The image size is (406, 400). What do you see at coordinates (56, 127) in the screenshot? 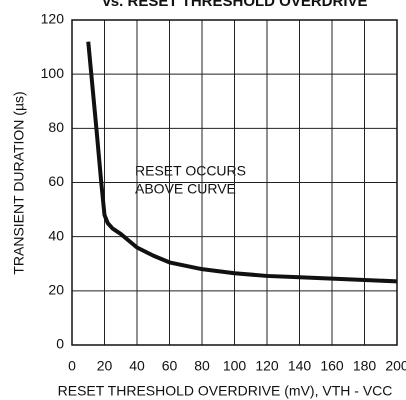
I see `y-tick-label: 80` at bounding box center [56, 127].